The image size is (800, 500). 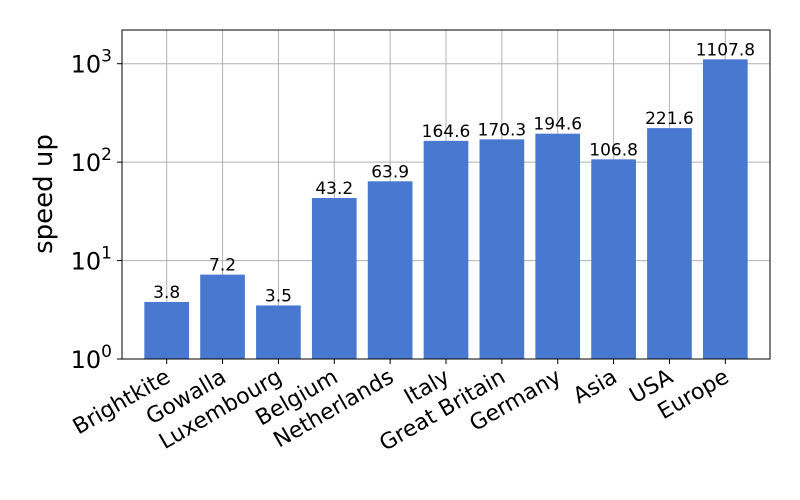 What do you see at coordinates (278, 296) in the screenshot?
I see `bar-data-label: 3.5` at bounding box center [278, 296].